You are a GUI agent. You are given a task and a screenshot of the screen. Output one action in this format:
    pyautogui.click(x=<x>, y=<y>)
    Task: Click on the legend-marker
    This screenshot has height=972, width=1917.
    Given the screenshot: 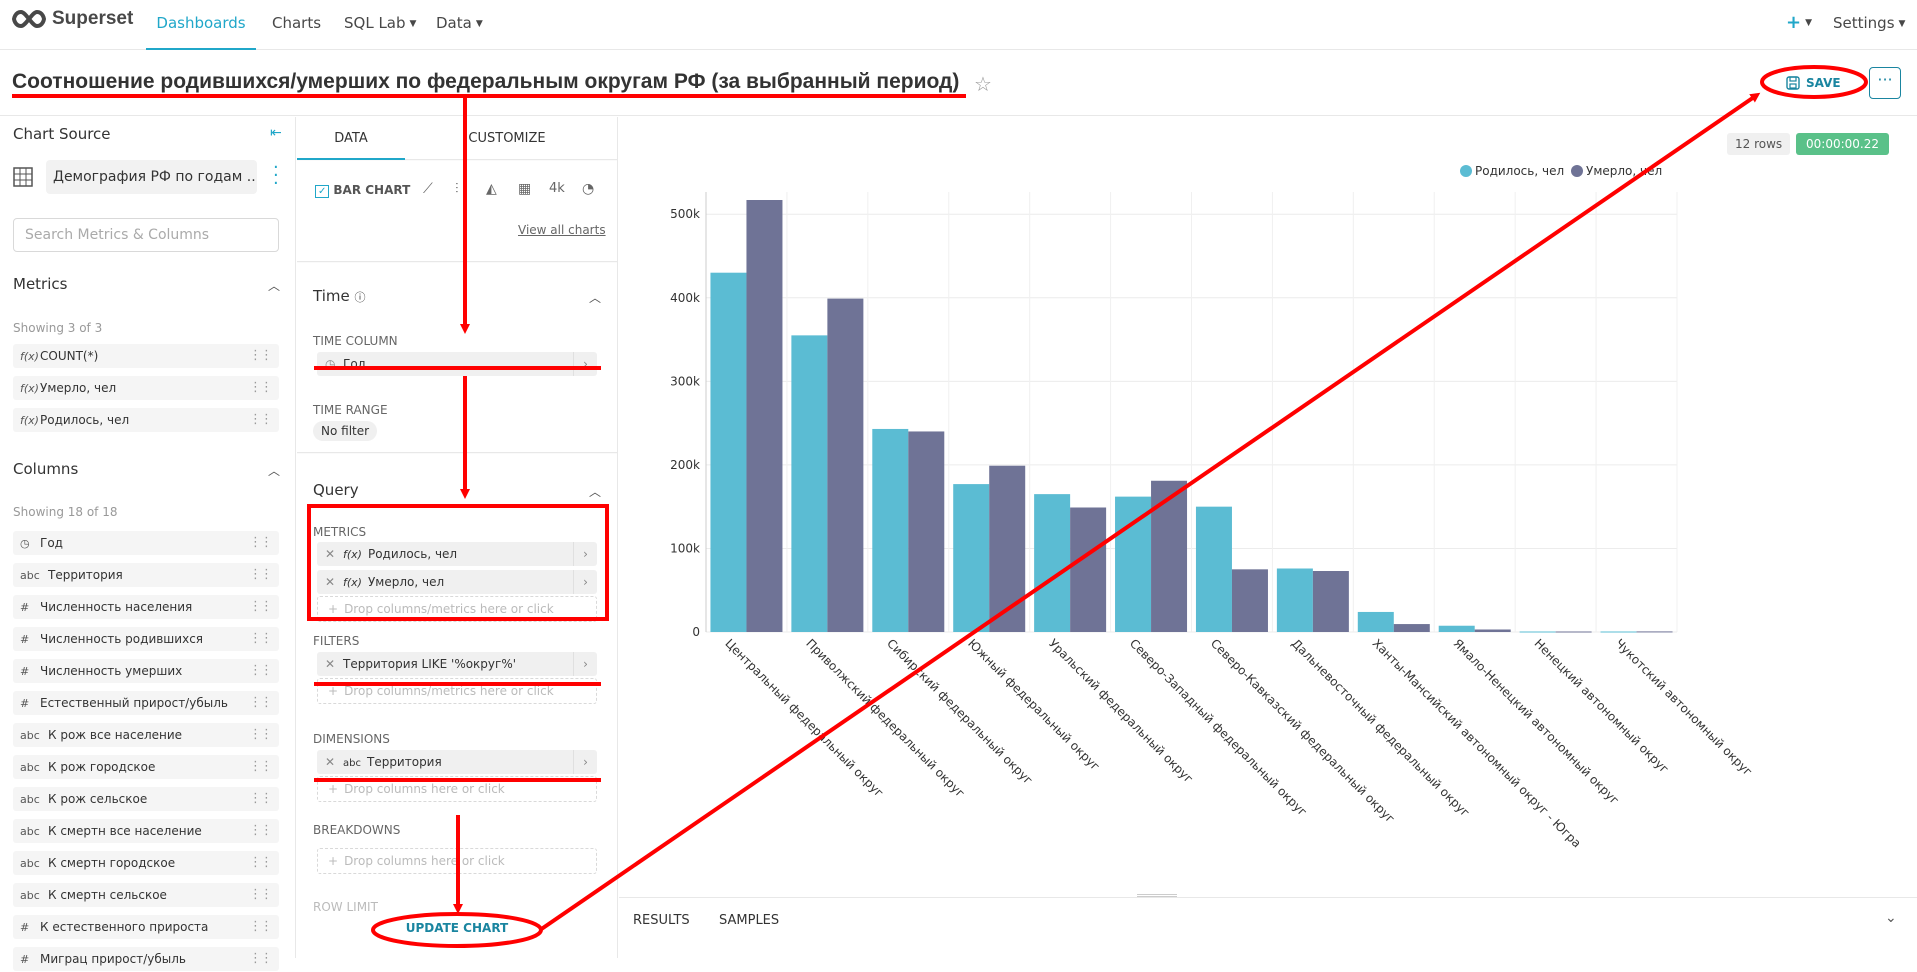 What is the action you would take?
    pyautogui.click(x=1577, y=171)
    